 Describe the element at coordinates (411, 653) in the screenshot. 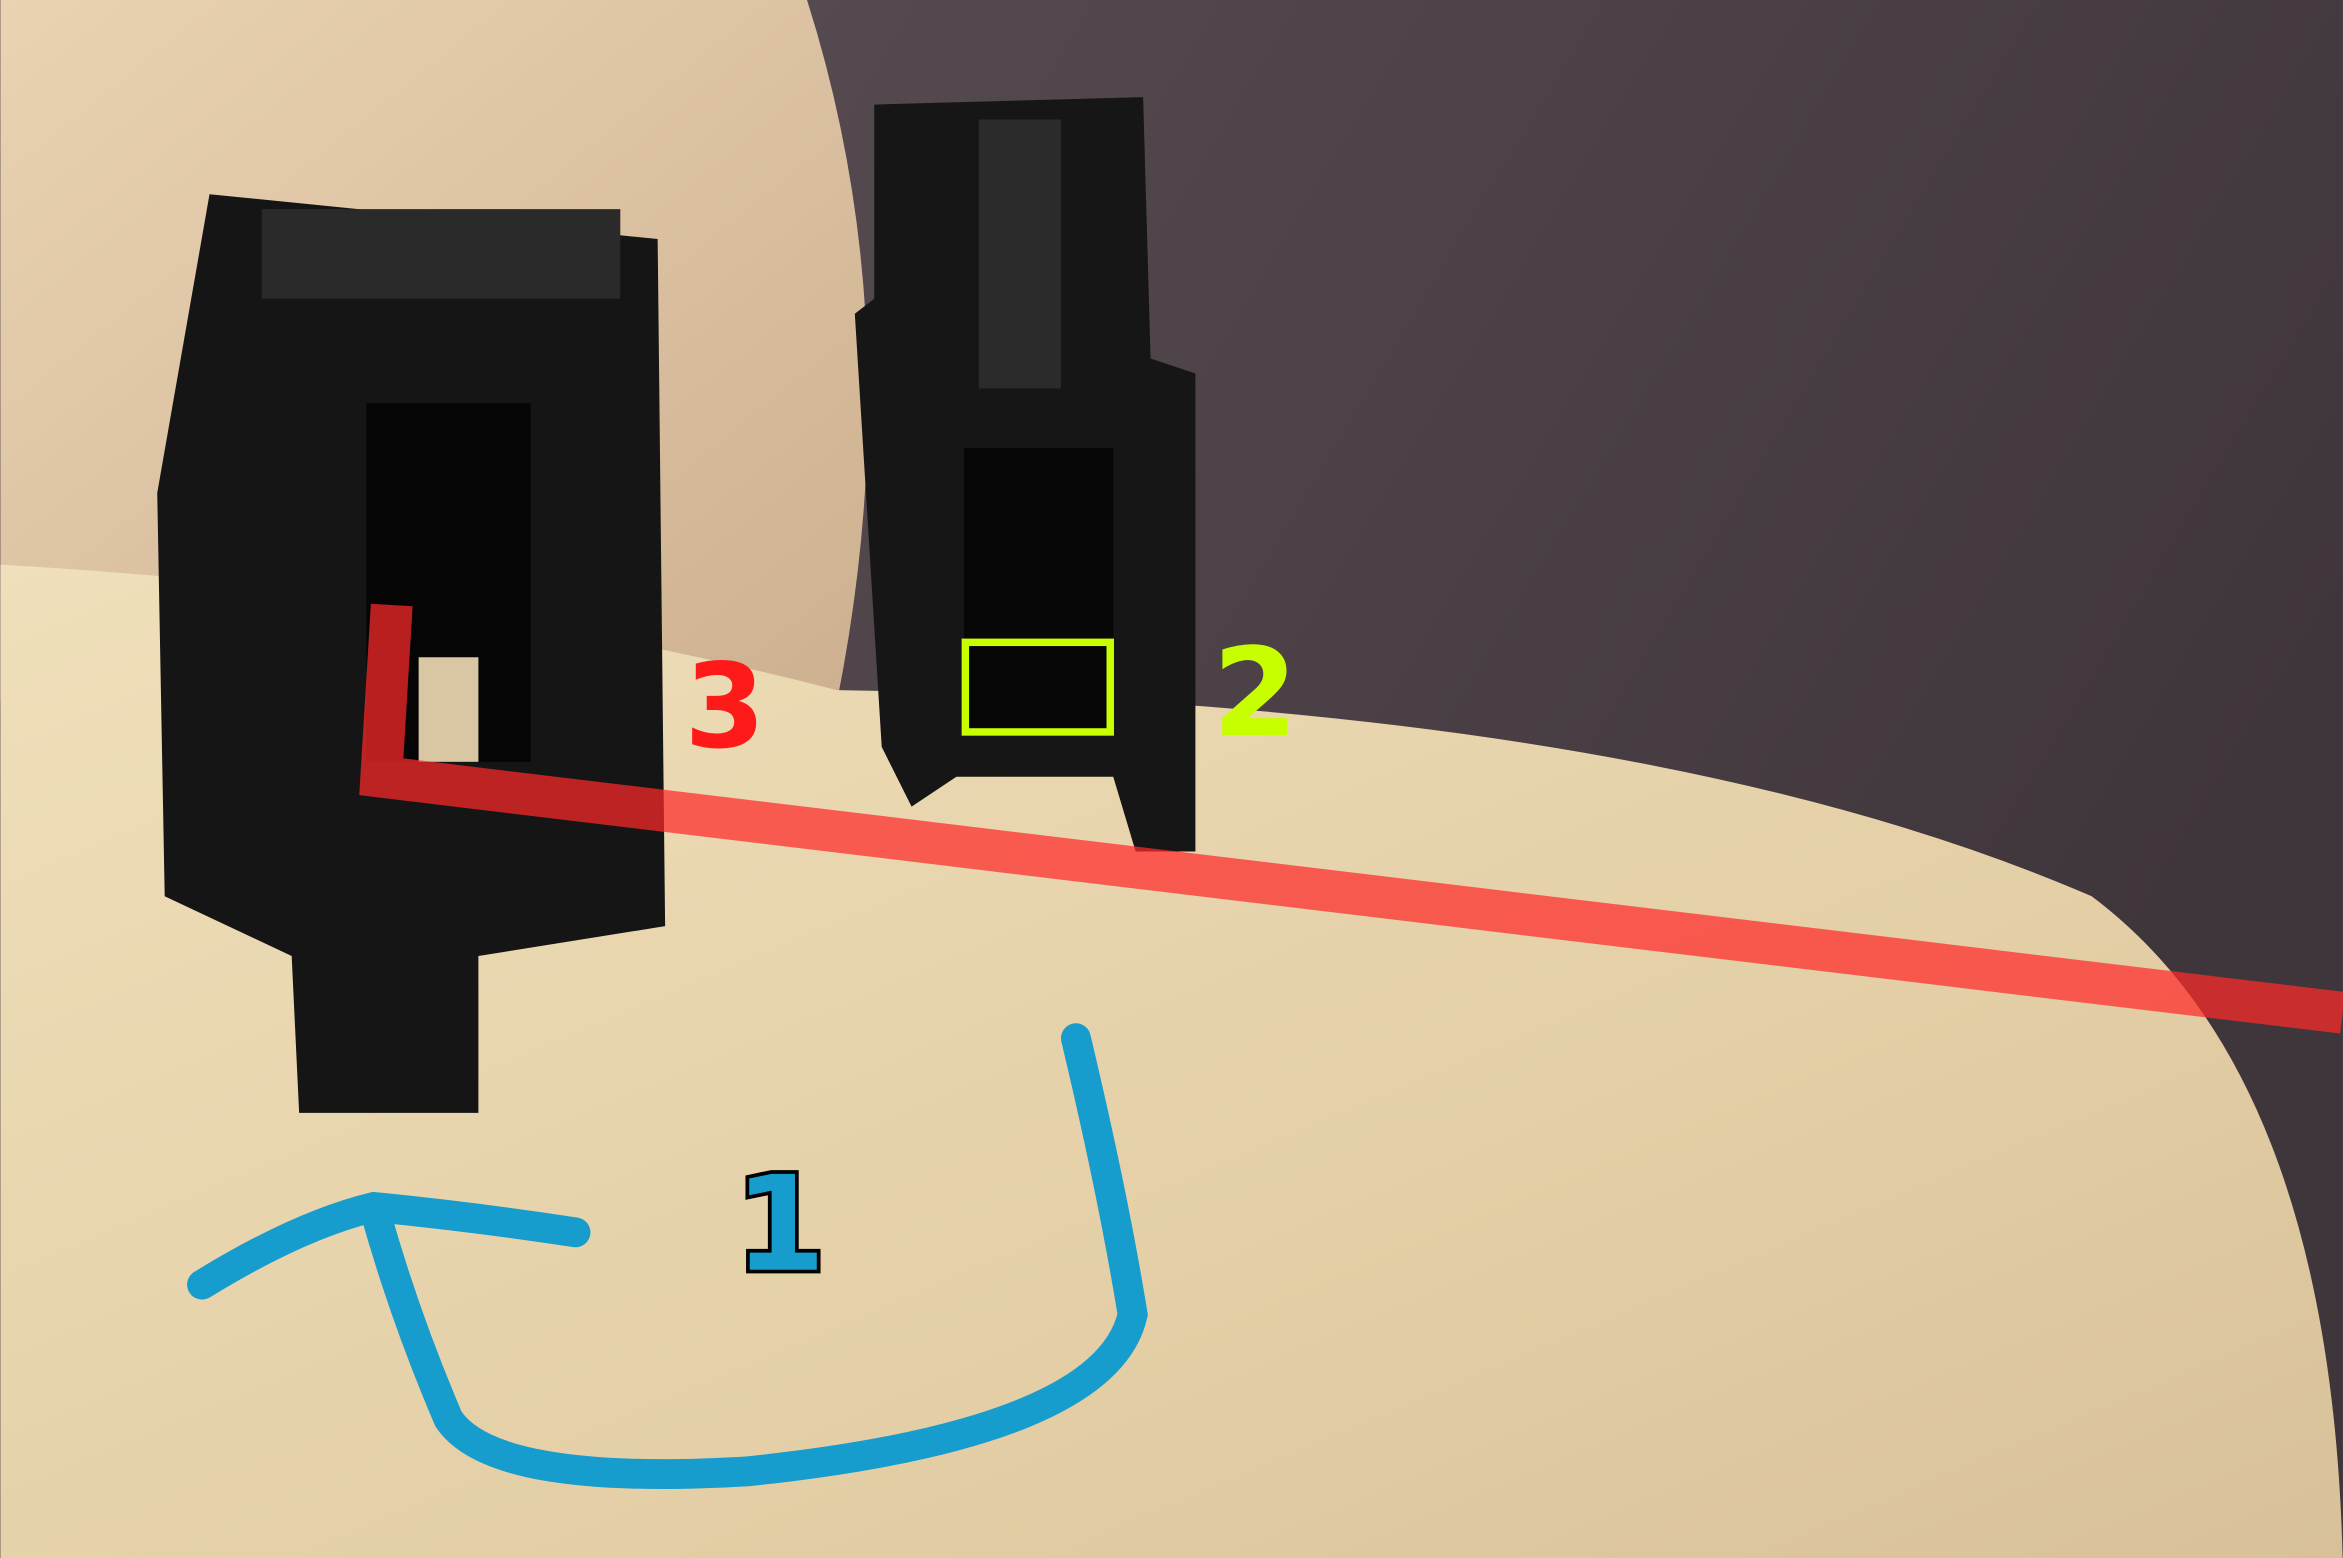

I see `left-connector` at that location.